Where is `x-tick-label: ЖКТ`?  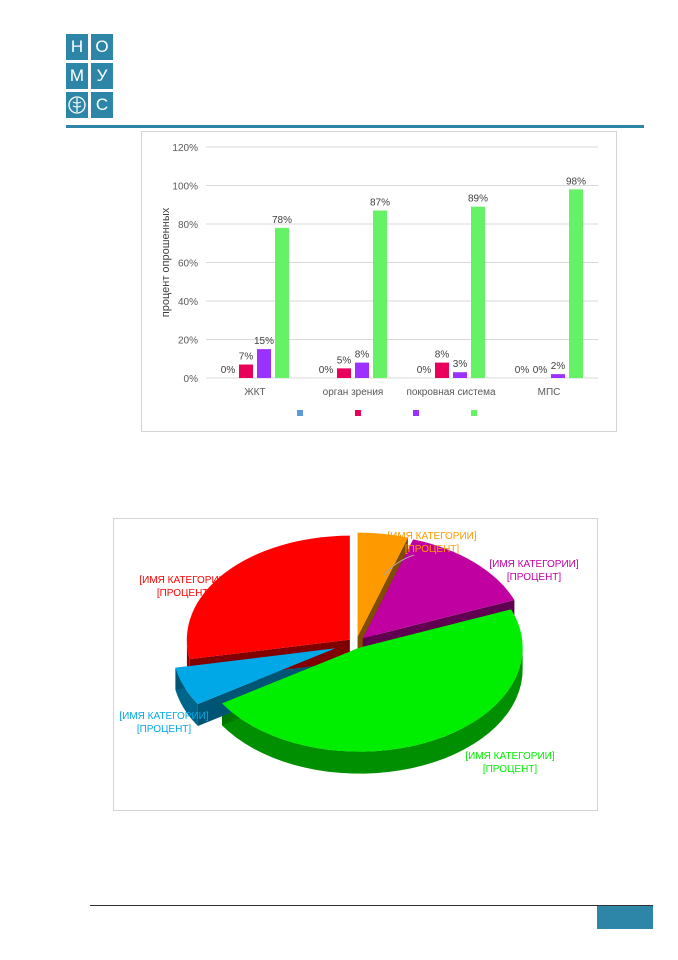
x-tick-label: ЖКТ is located at coordinates (254, 392).